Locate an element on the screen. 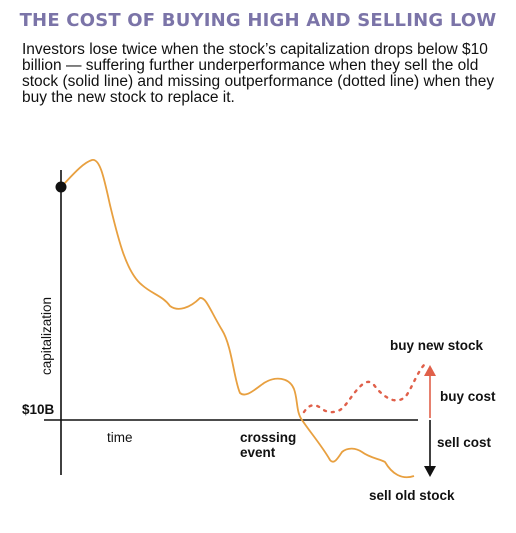  sell-old-stock-label: sell old stock is located at coordinates (412, 495).